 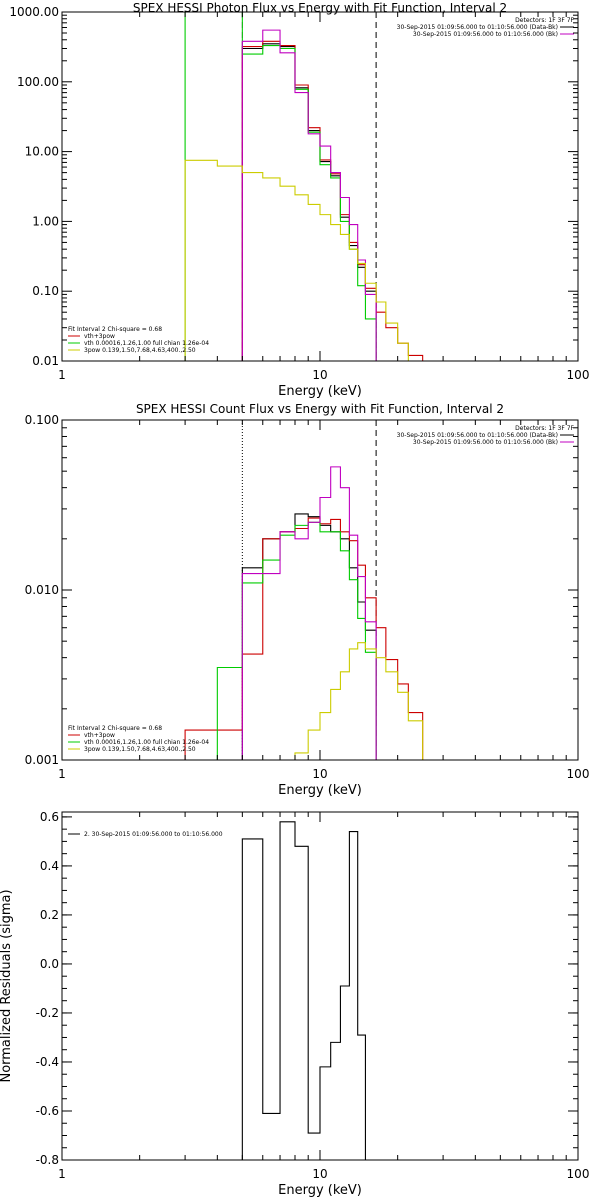 What do you see at coordinates (49, 817) in the screenshot?
I see `y-tick-label: 0.6` at bounding box center [49, 817].